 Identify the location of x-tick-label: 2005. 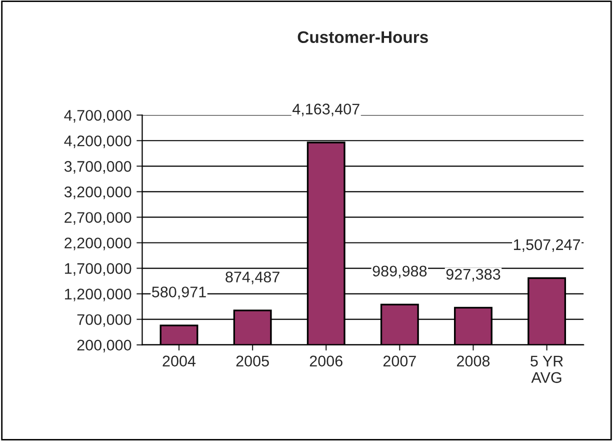
(252, 361).